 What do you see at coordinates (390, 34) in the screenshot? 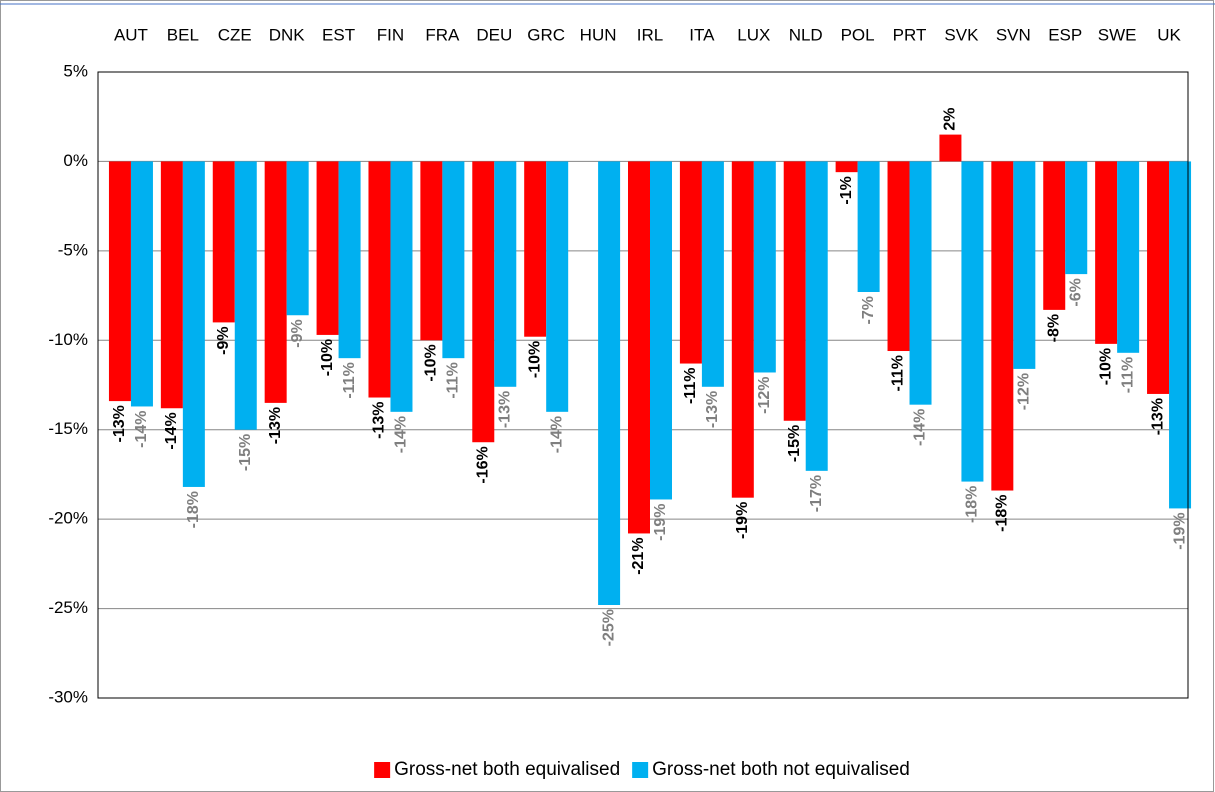
I see `x-tick-label: FIN` at bounding box center [390, 34].